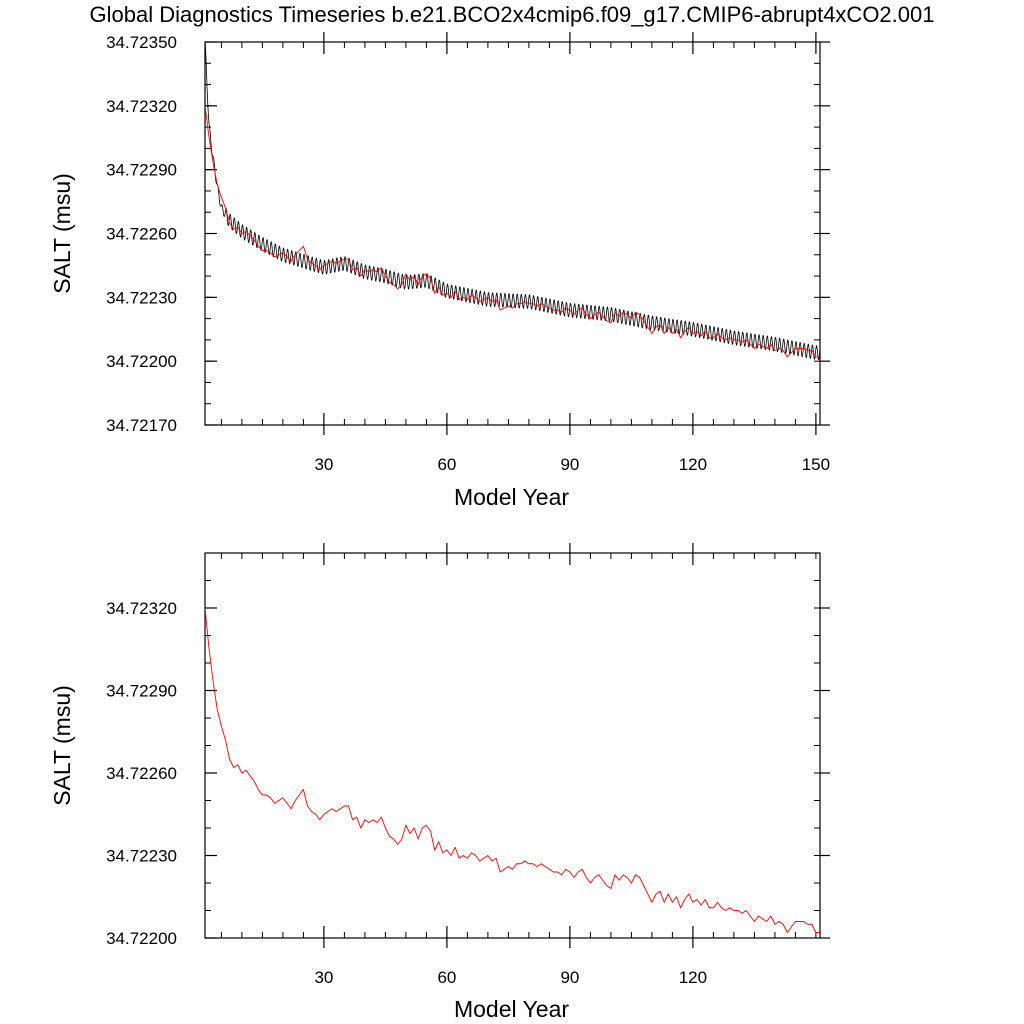 The width and height of the screenshot is (1024, 1024). I want to click on annual-series-line, so click(512, 231).